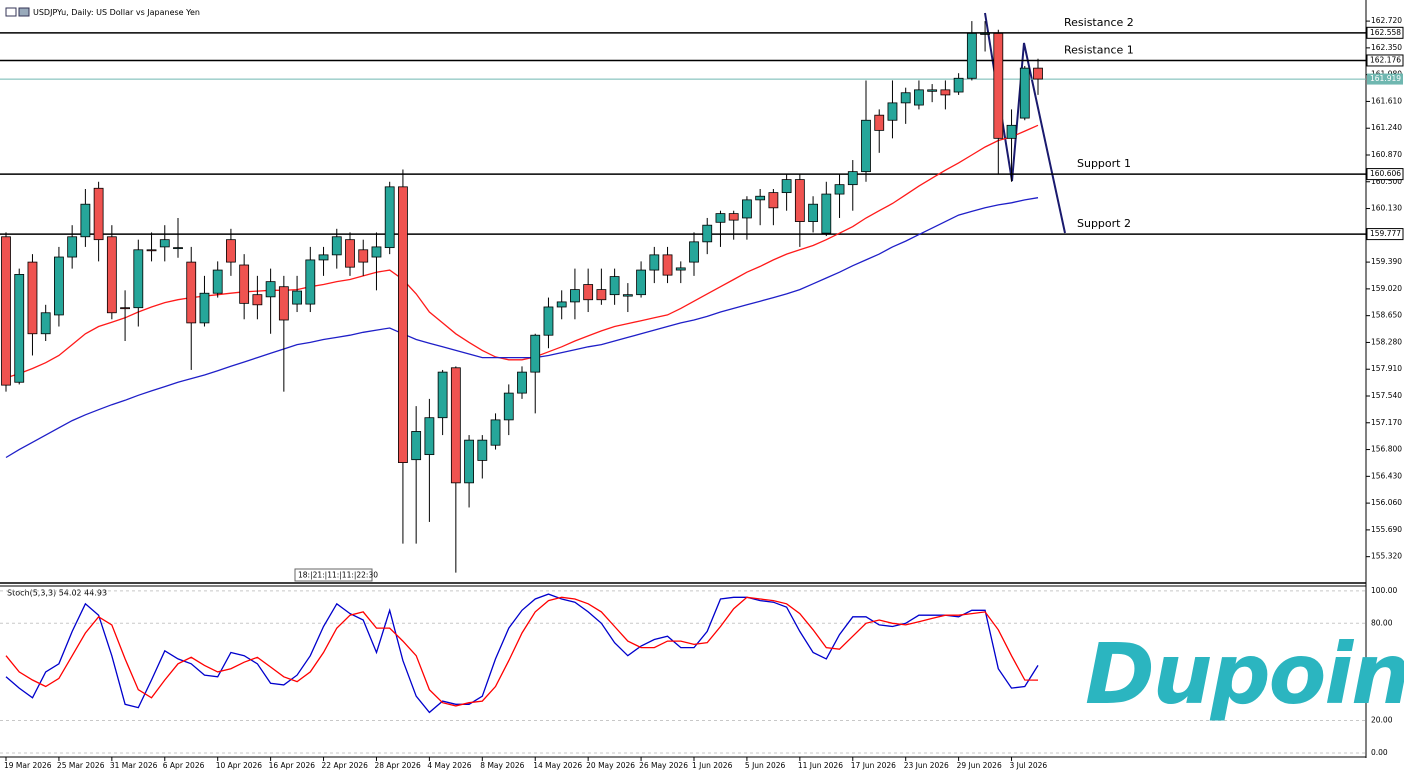  What do you see at coordinates (765, 765) in the screenshot?
I see `x-tick-label: 5 Jun 2026` at bounding box center [765, 765].